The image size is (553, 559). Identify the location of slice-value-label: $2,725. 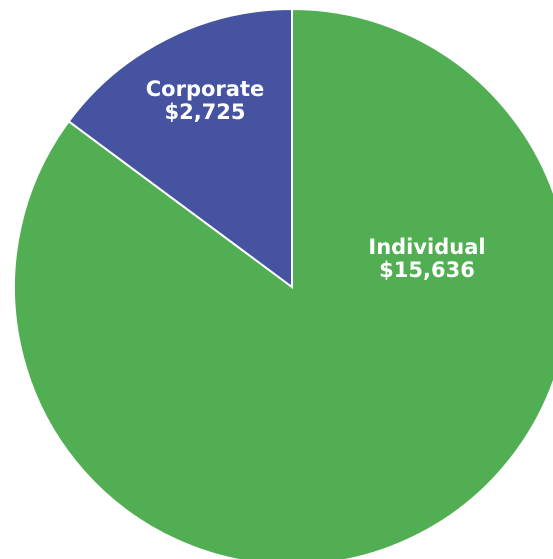
(204, 112).